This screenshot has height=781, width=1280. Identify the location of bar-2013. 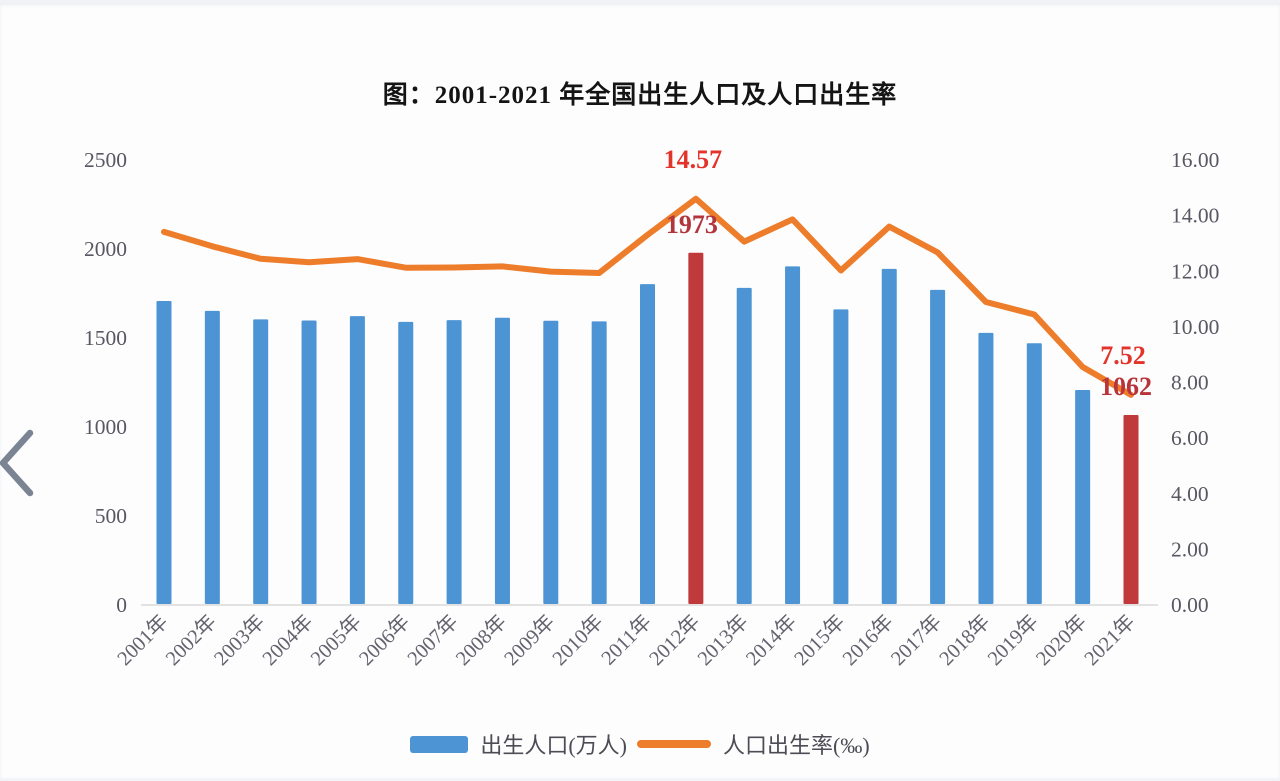
(744, 445).